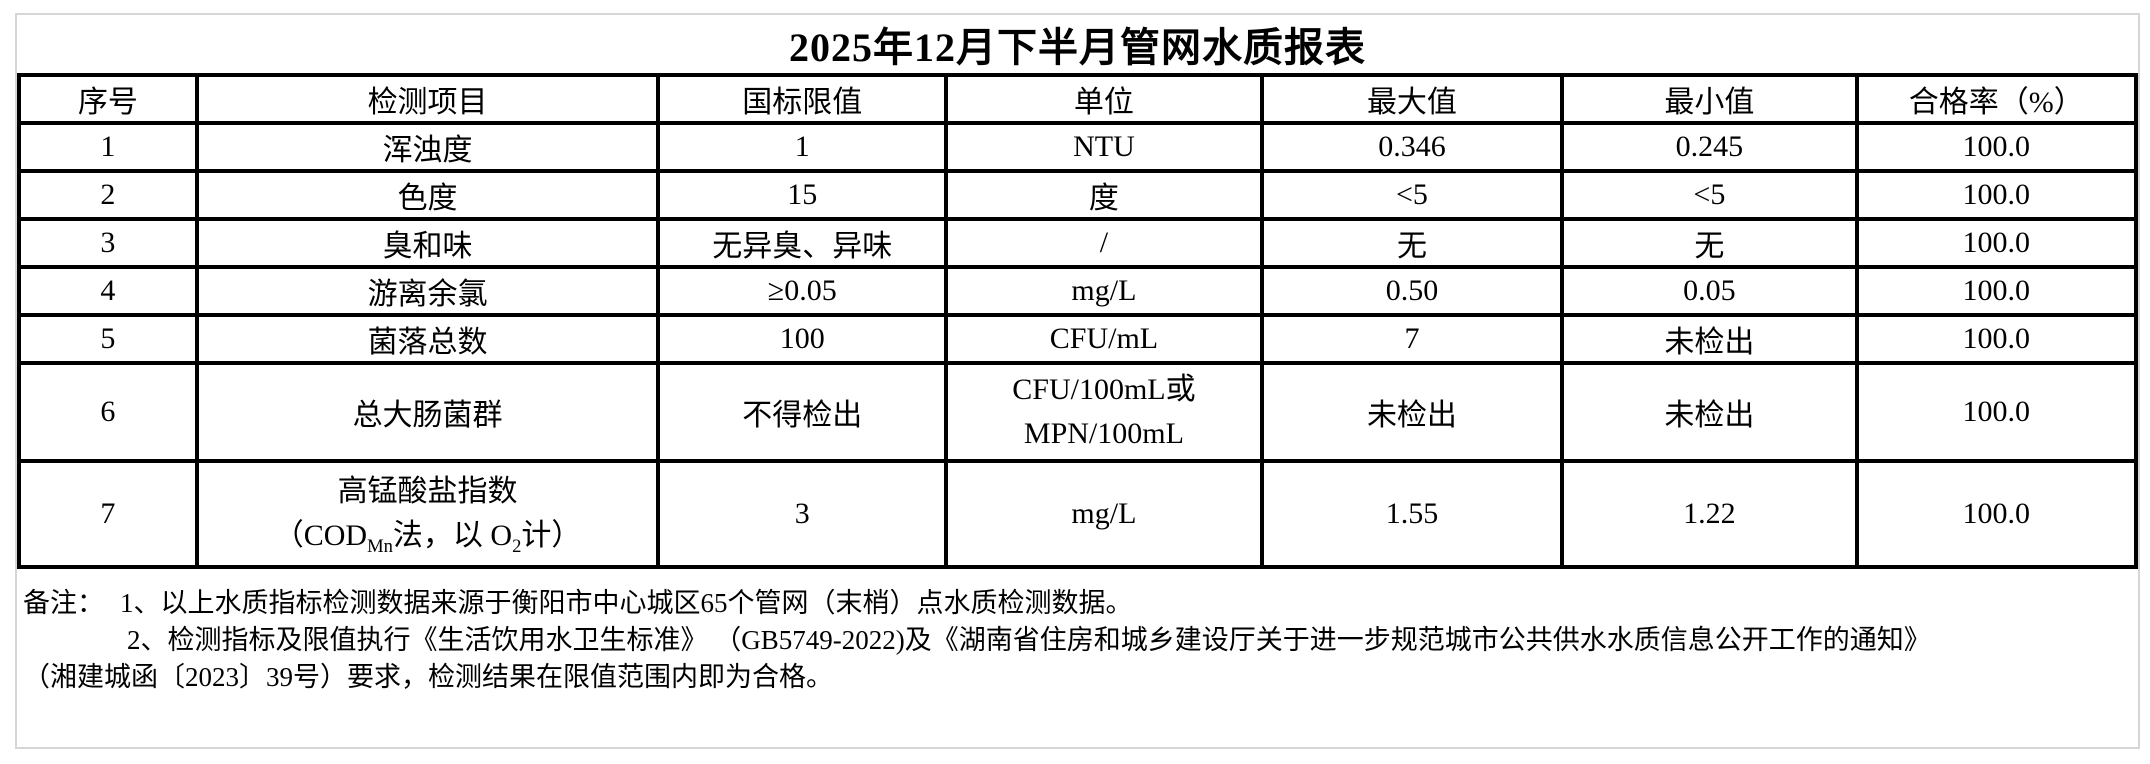 The height and width of the screenshot is (764, 2150). I want to click on note-line-3: （湘建城函〔2023〕39号）要求，检测结果在限值范围内即为合格。, so click(428, 677).